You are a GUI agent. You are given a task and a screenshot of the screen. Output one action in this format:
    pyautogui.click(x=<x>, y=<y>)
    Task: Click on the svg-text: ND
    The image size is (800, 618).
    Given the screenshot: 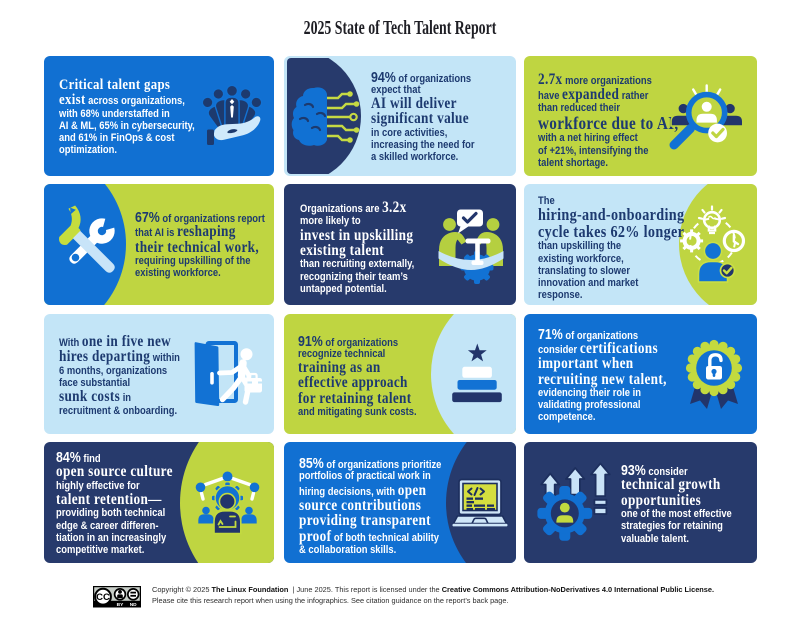 What is the action you would take?
    pyautogui.click(x=133, y=605)
    